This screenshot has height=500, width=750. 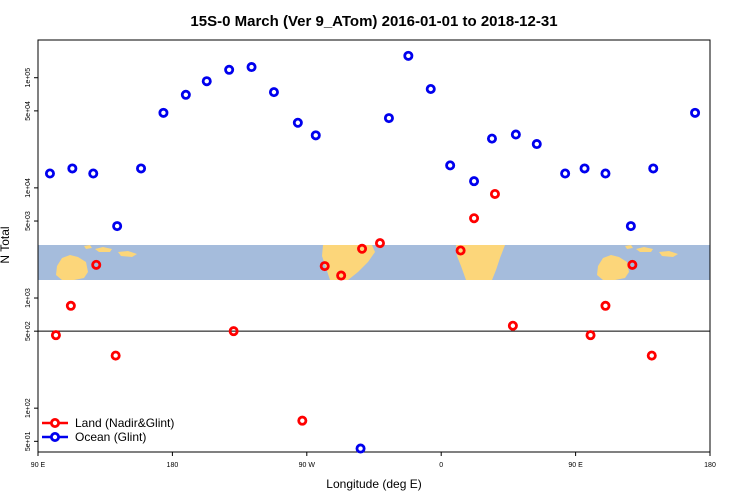 What do you see at coordinates (373, 484) in the screenshot?
I see `x-axis-label: Longitude (deg E)` at bounding box center [373, 484].